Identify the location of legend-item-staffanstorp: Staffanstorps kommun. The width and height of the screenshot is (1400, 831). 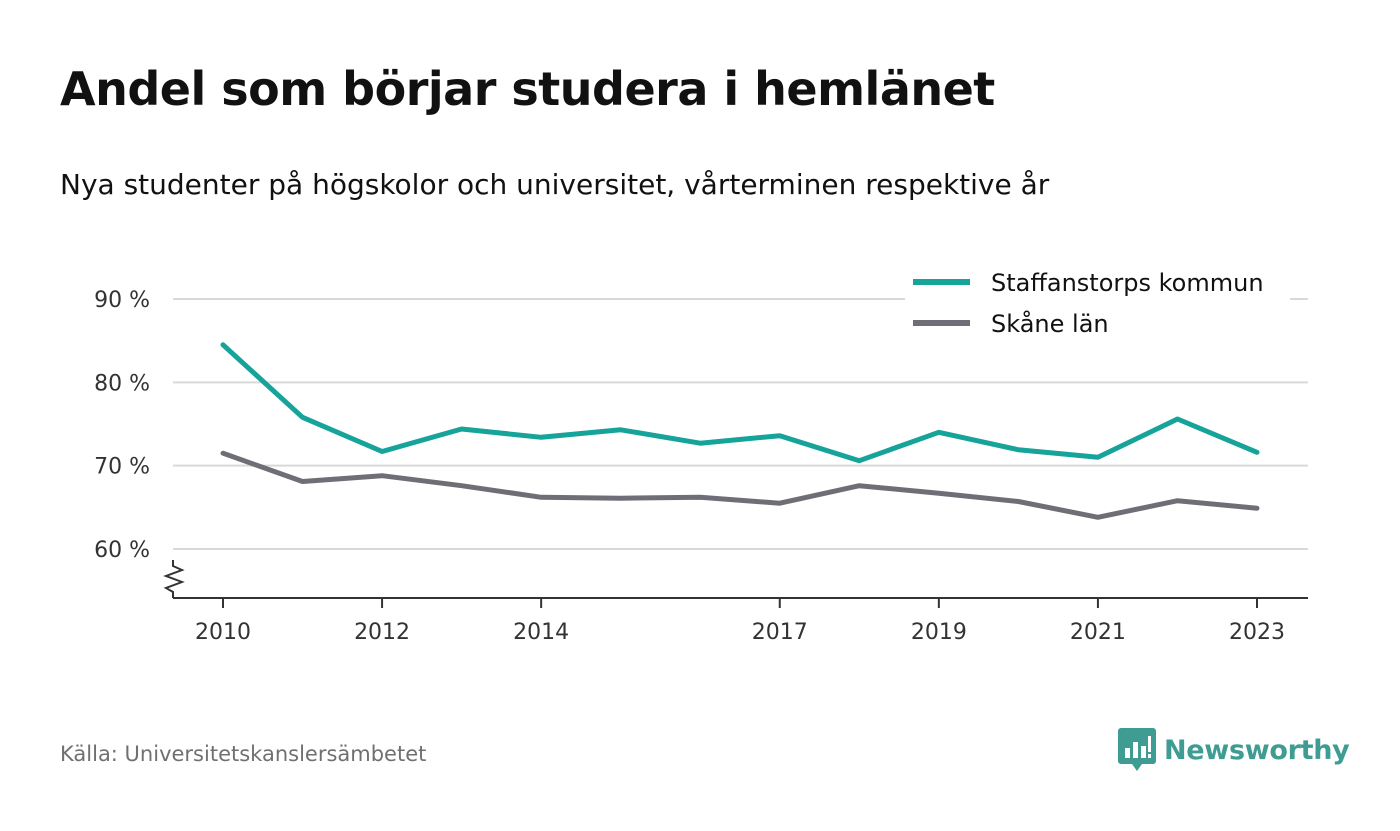
(1088, 283).